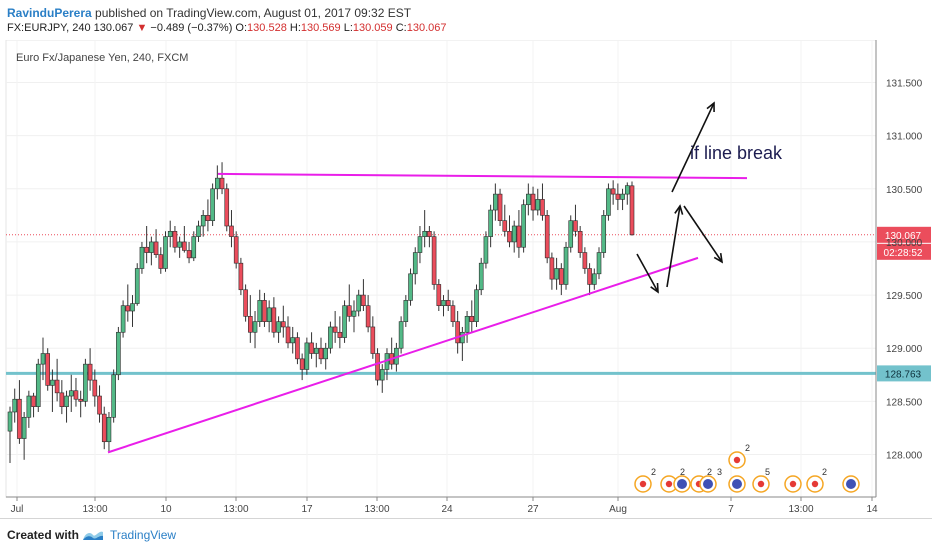 The image size is (932, 551). What do you see at coordinates (143, 535) in the screenshot?
I see `tradingview-brand-link: TradingView` at bounding box center [143, 535].